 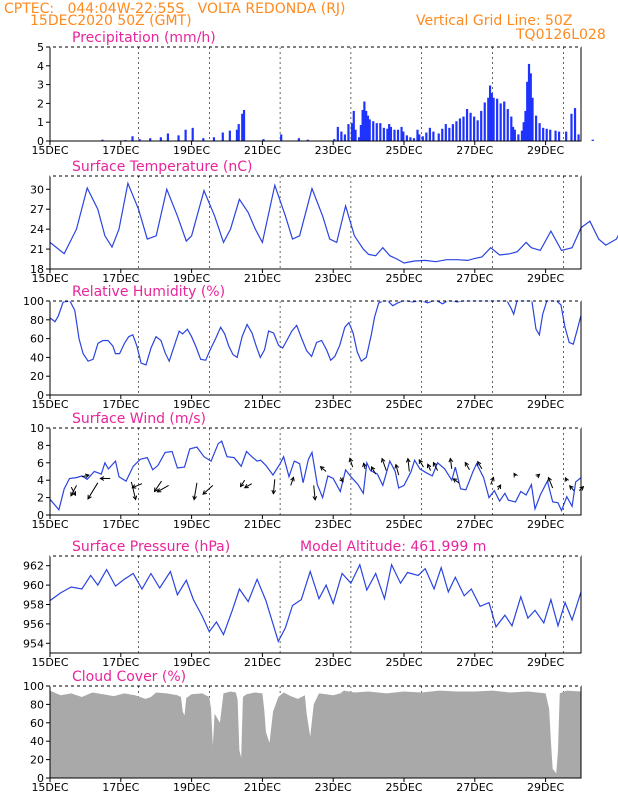 What do you see at coordinates (148, 292) in the screenshot?
I see `panel-title: Relative Humidity (%)` at bounding box center [148, 292].